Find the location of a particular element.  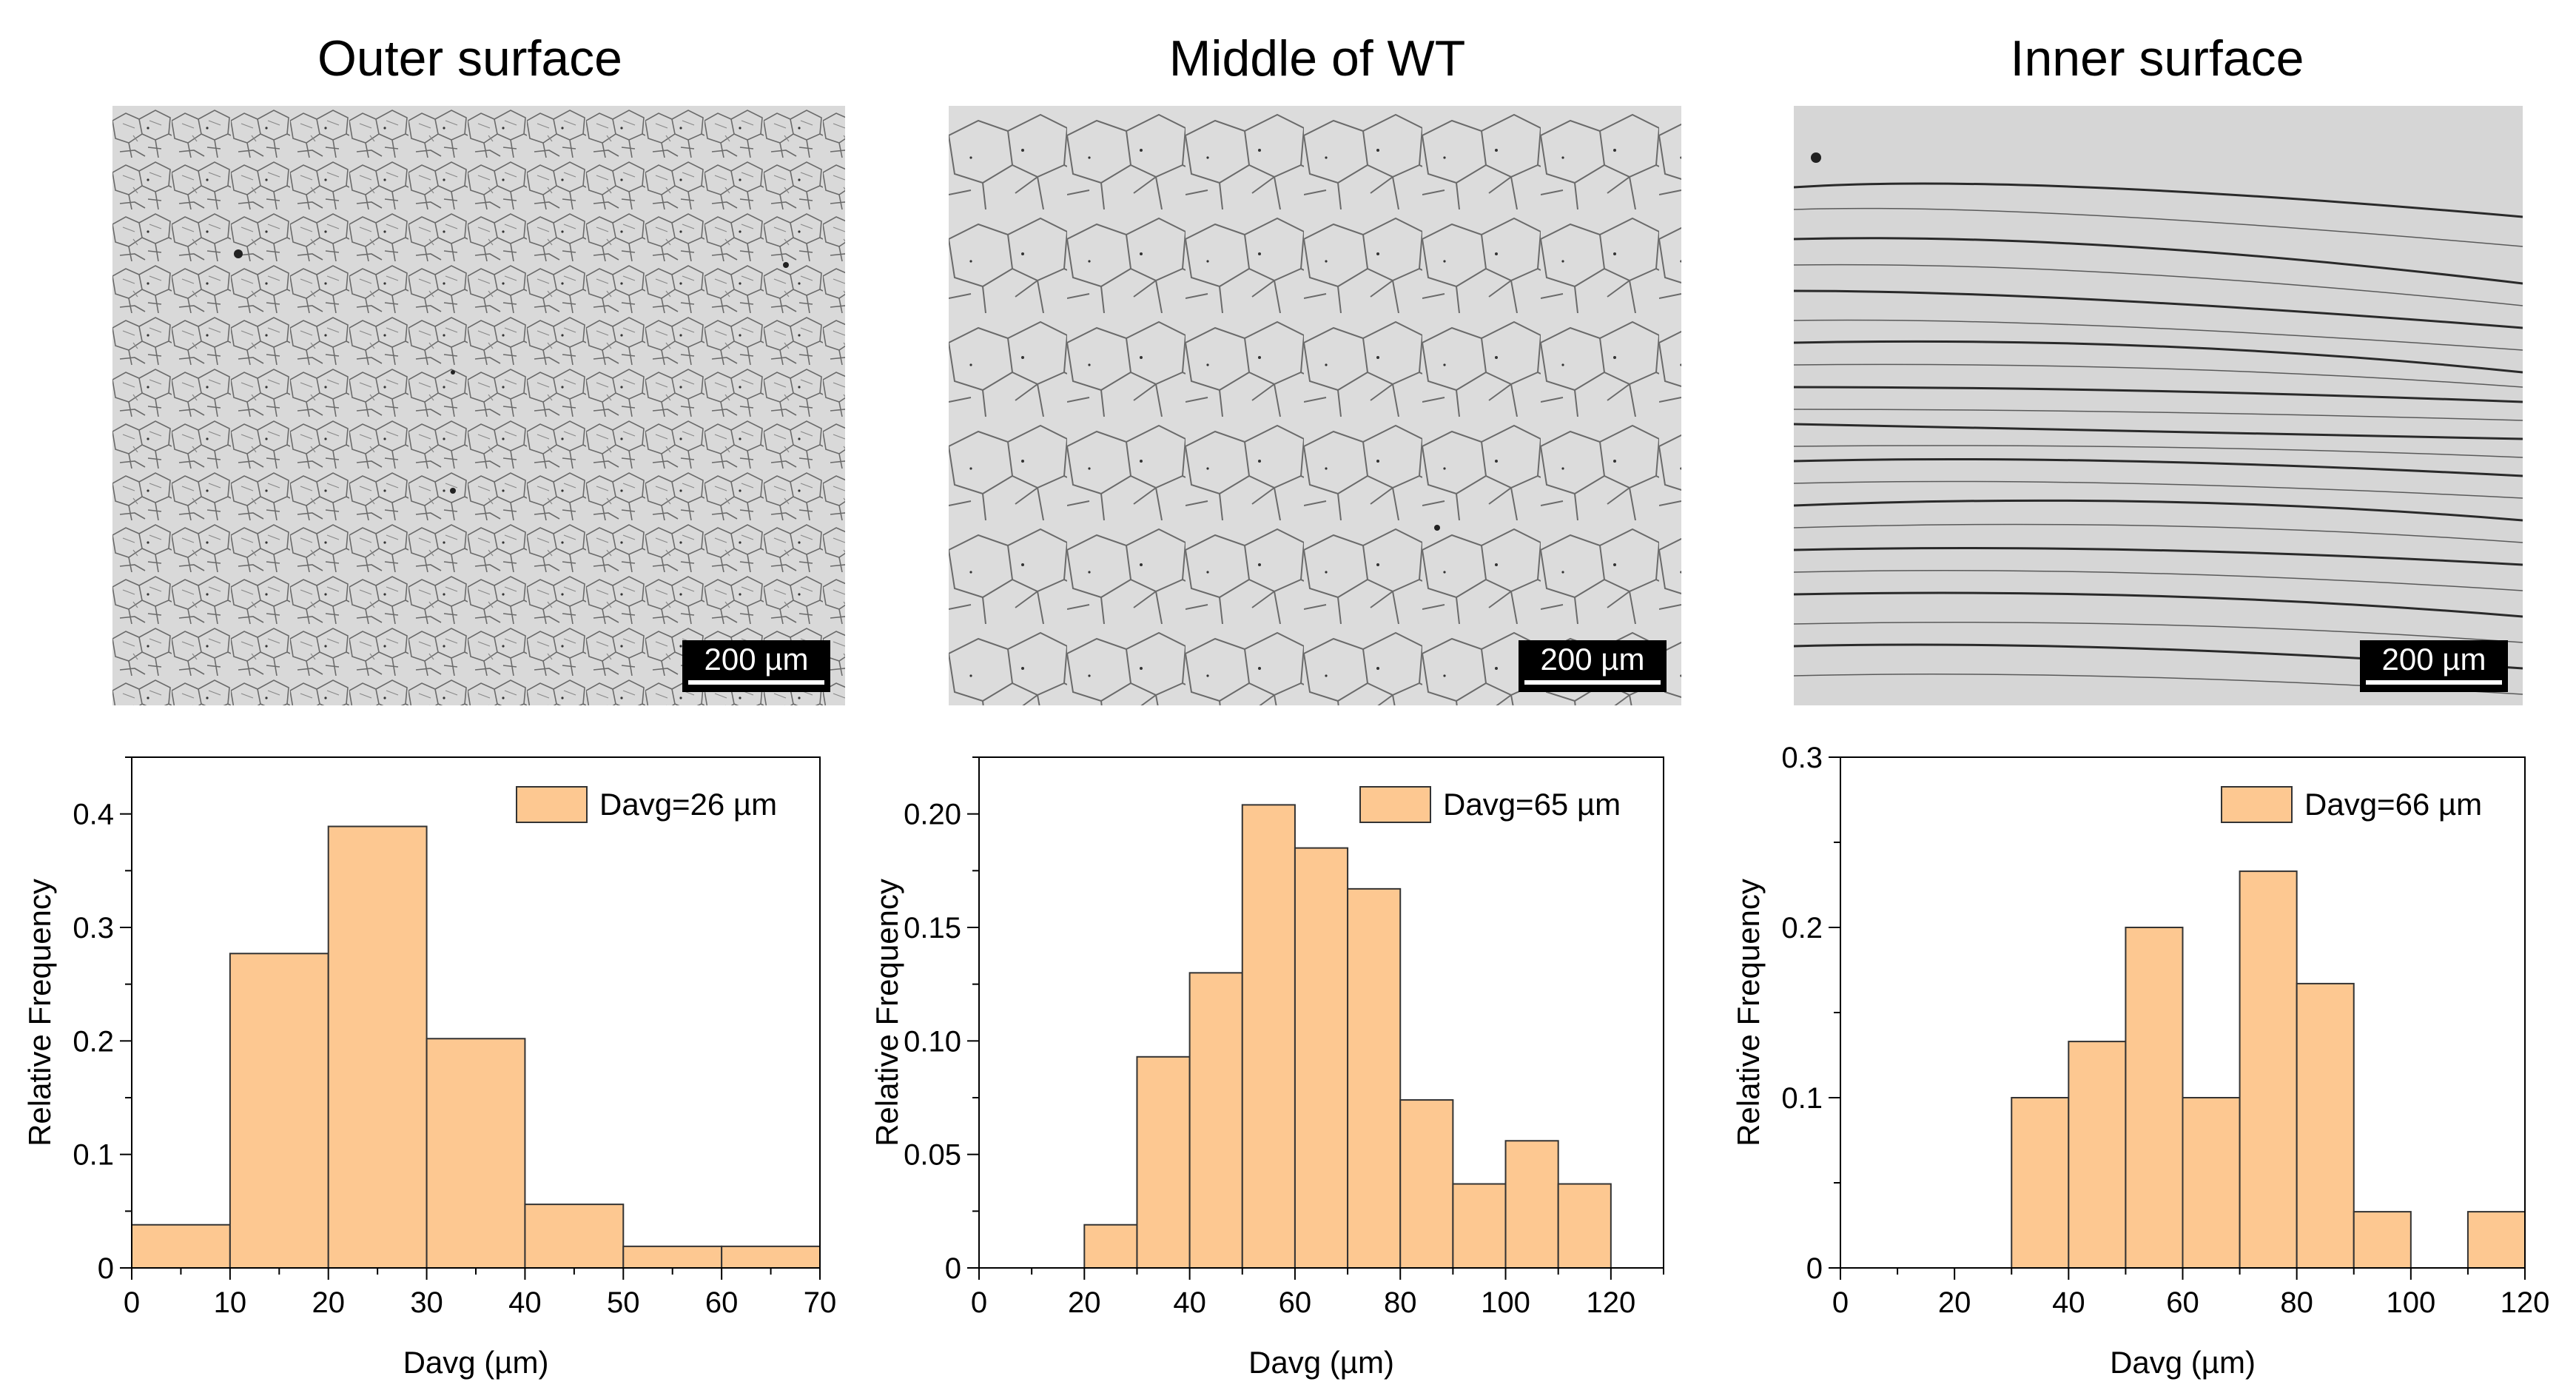

panel-title-inner: Inner surface is located at coordinates (2157, 58).